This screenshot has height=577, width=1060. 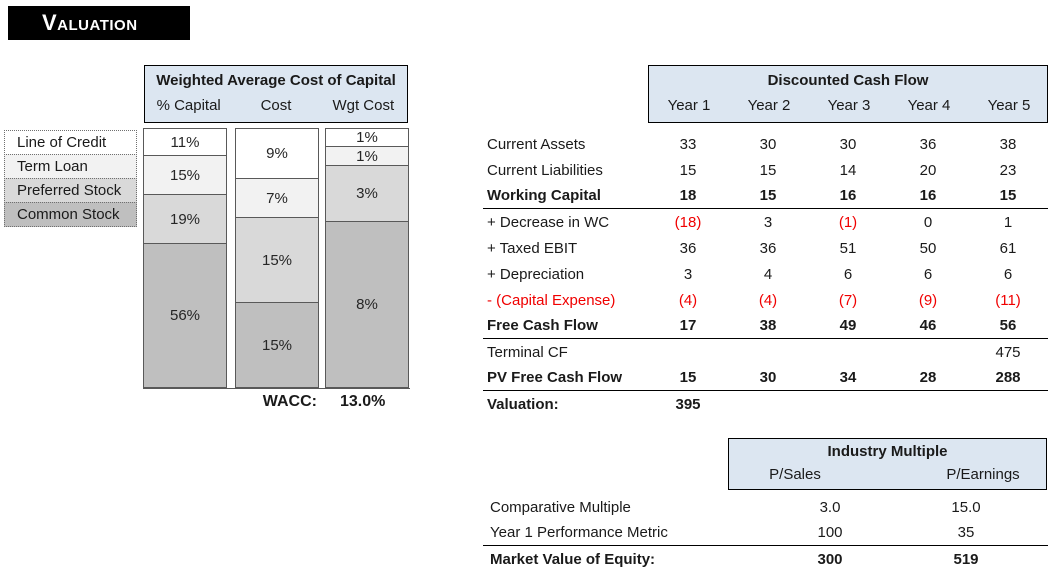 I want to click on segment-preferred-stock: 3%, so click(x=367, y=193).